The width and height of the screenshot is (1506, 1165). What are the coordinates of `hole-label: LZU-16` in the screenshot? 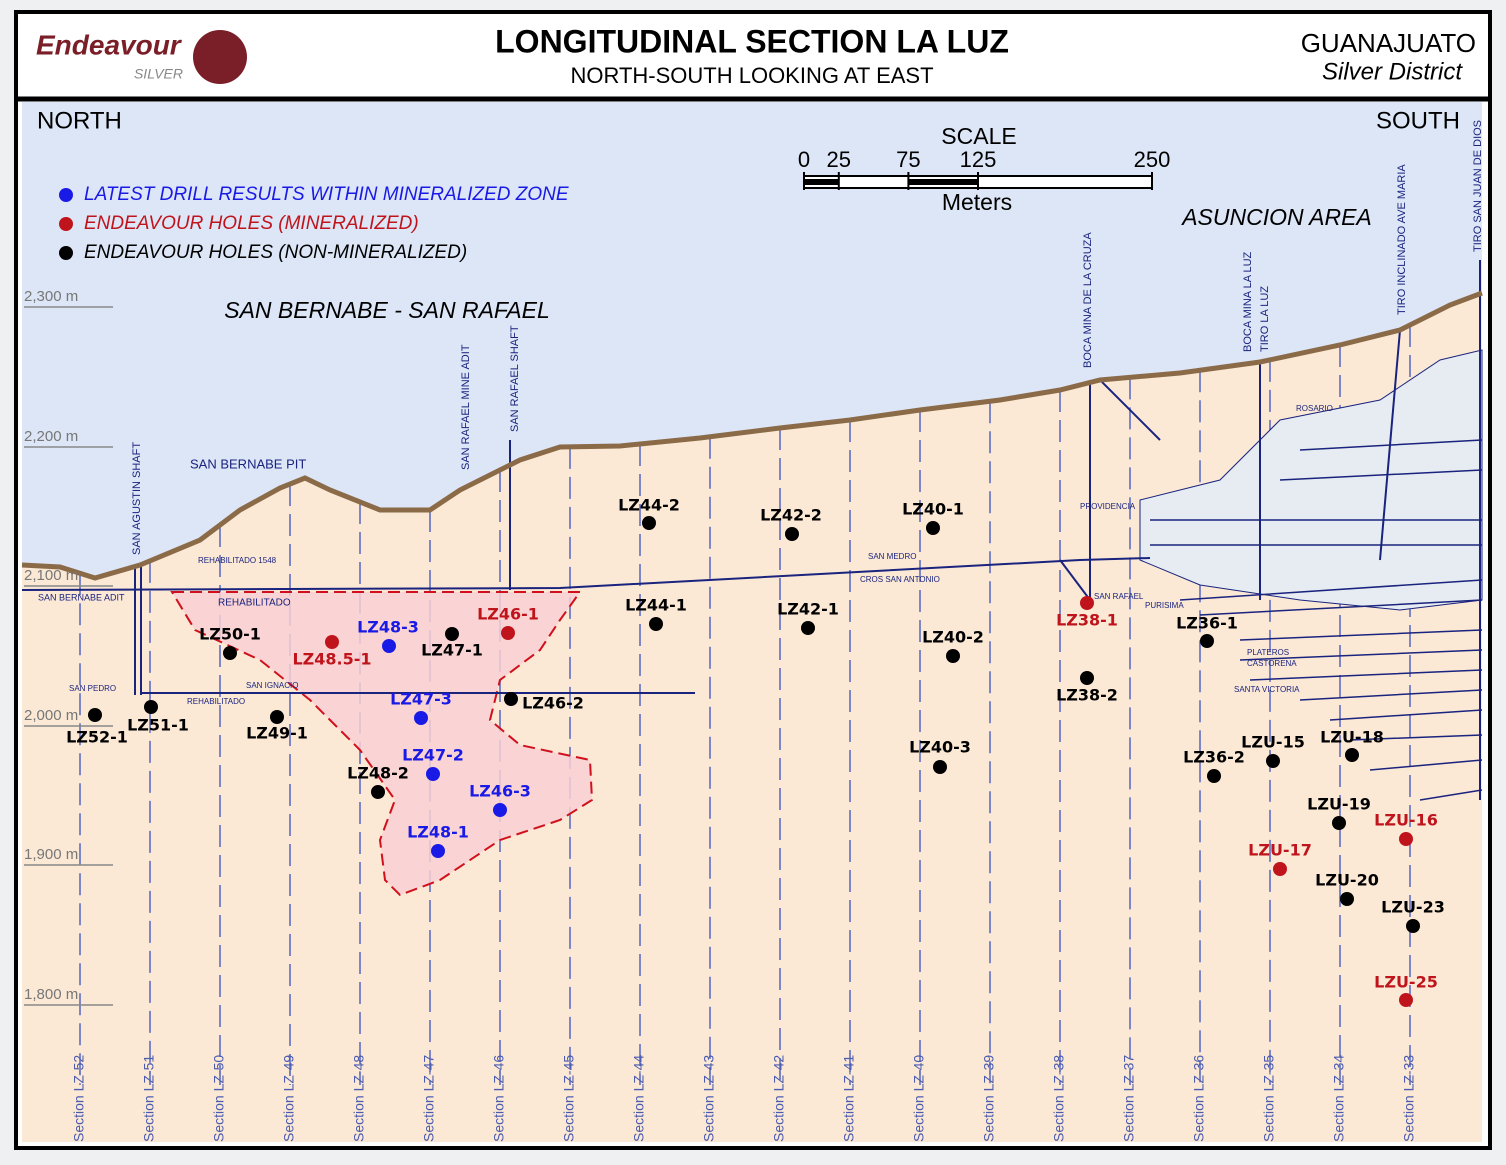 It's located at (1406, 820).